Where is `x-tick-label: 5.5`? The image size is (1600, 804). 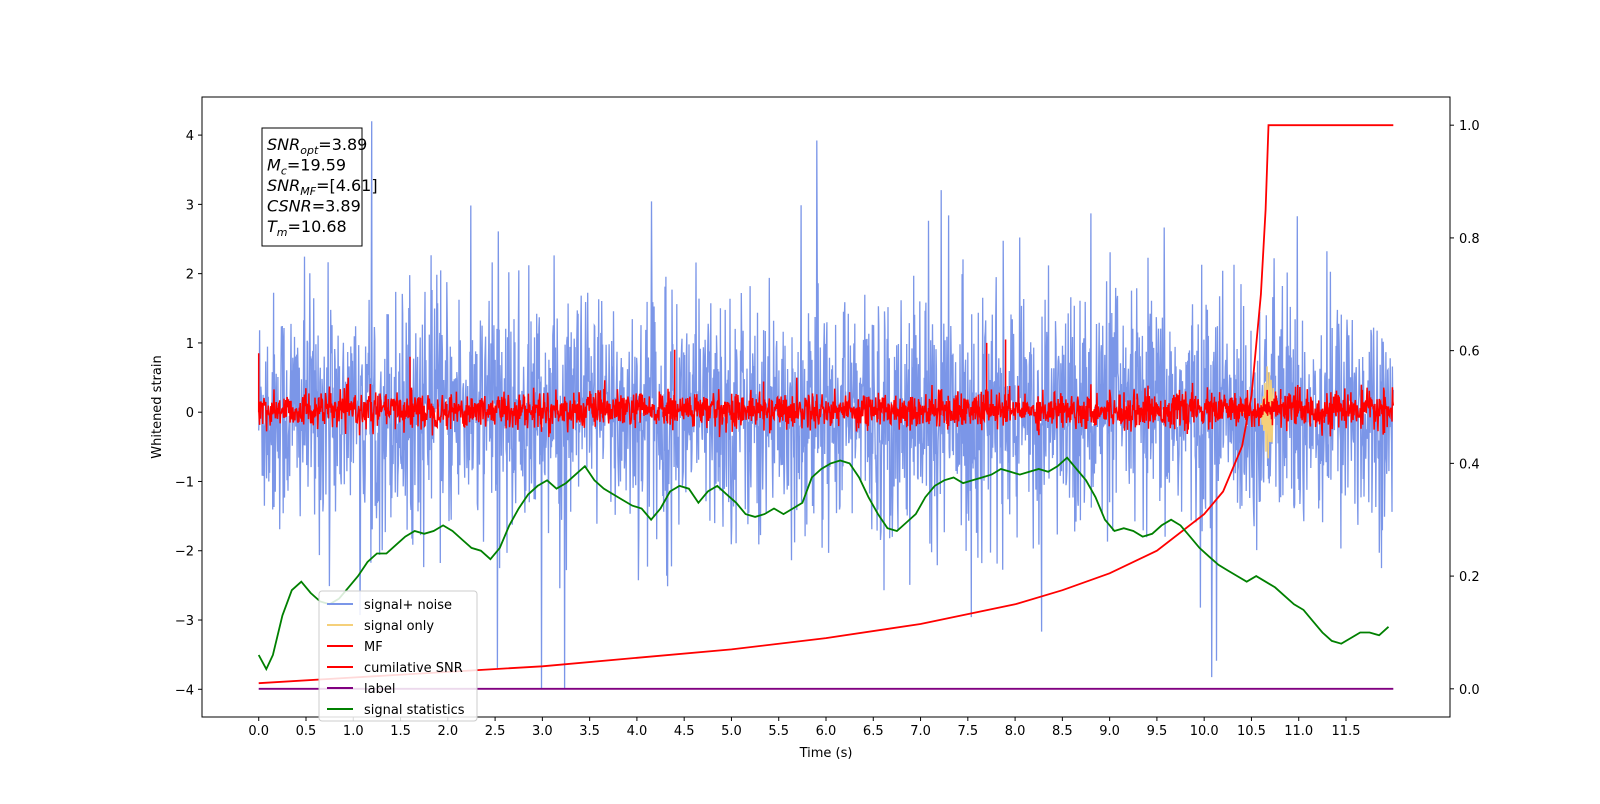 x-tick-label: 5.5 is located at coordinates (778, 731).